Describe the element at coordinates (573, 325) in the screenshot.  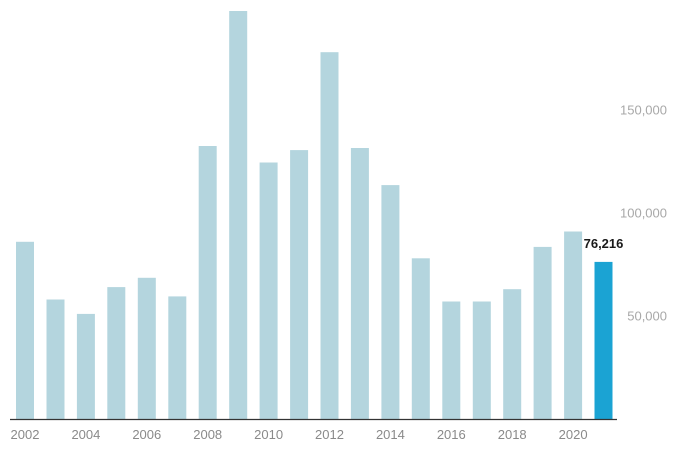
I see `bar-2020` at that location.